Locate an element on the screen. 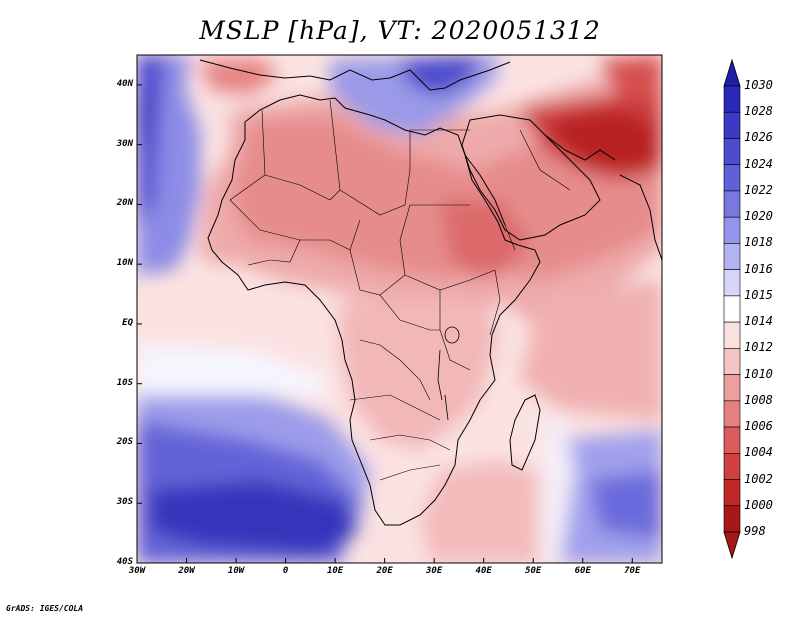  colorbar-label: 1002 is located at coordinates (758, 478).